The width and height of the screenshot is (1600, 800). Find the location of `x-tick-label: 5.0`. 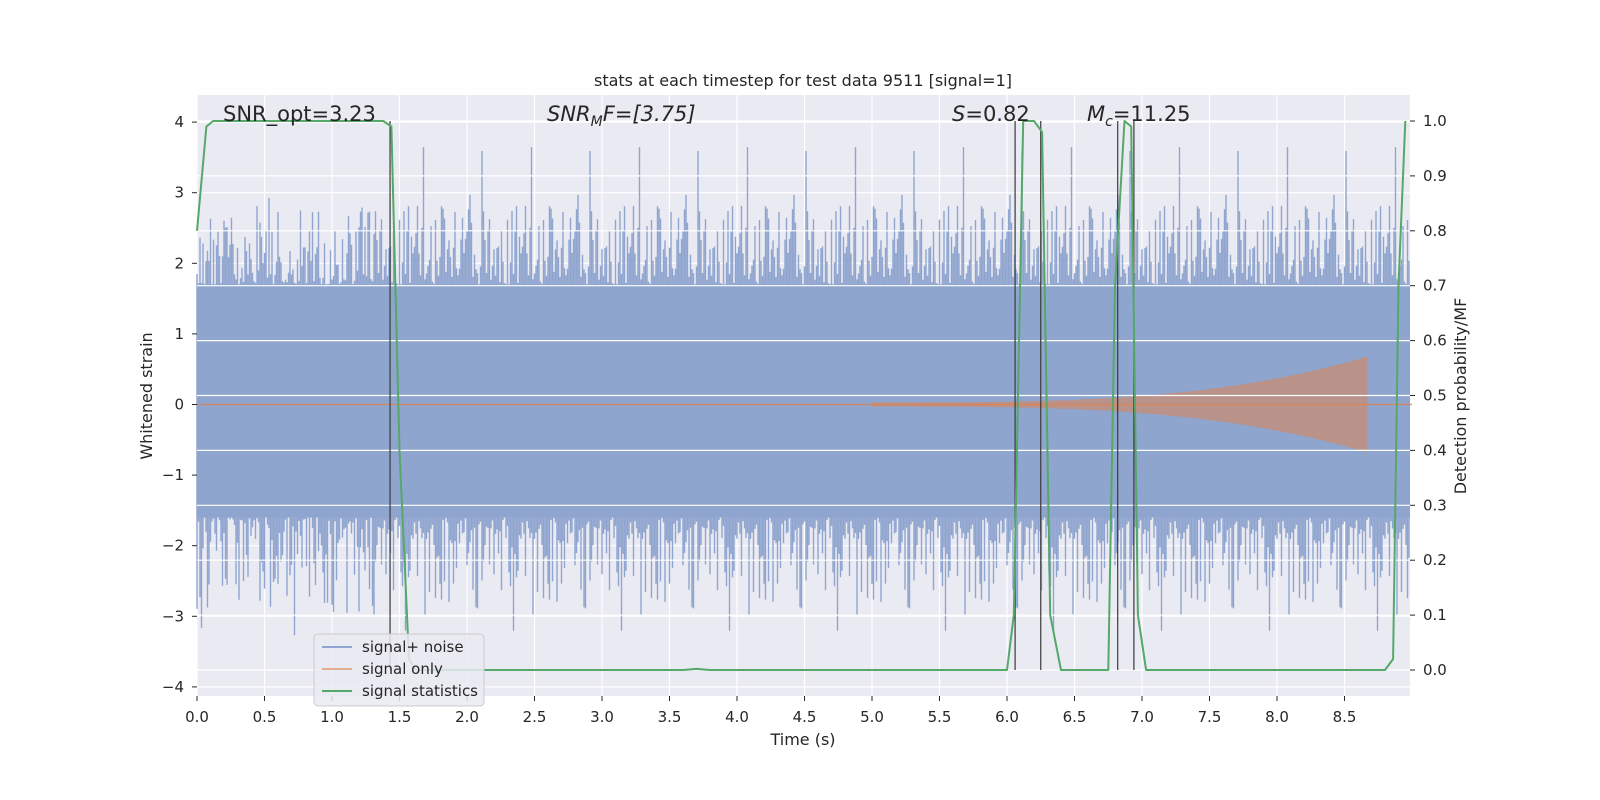

x-tick-label: 5.0 is located at coordinates (872, 717).